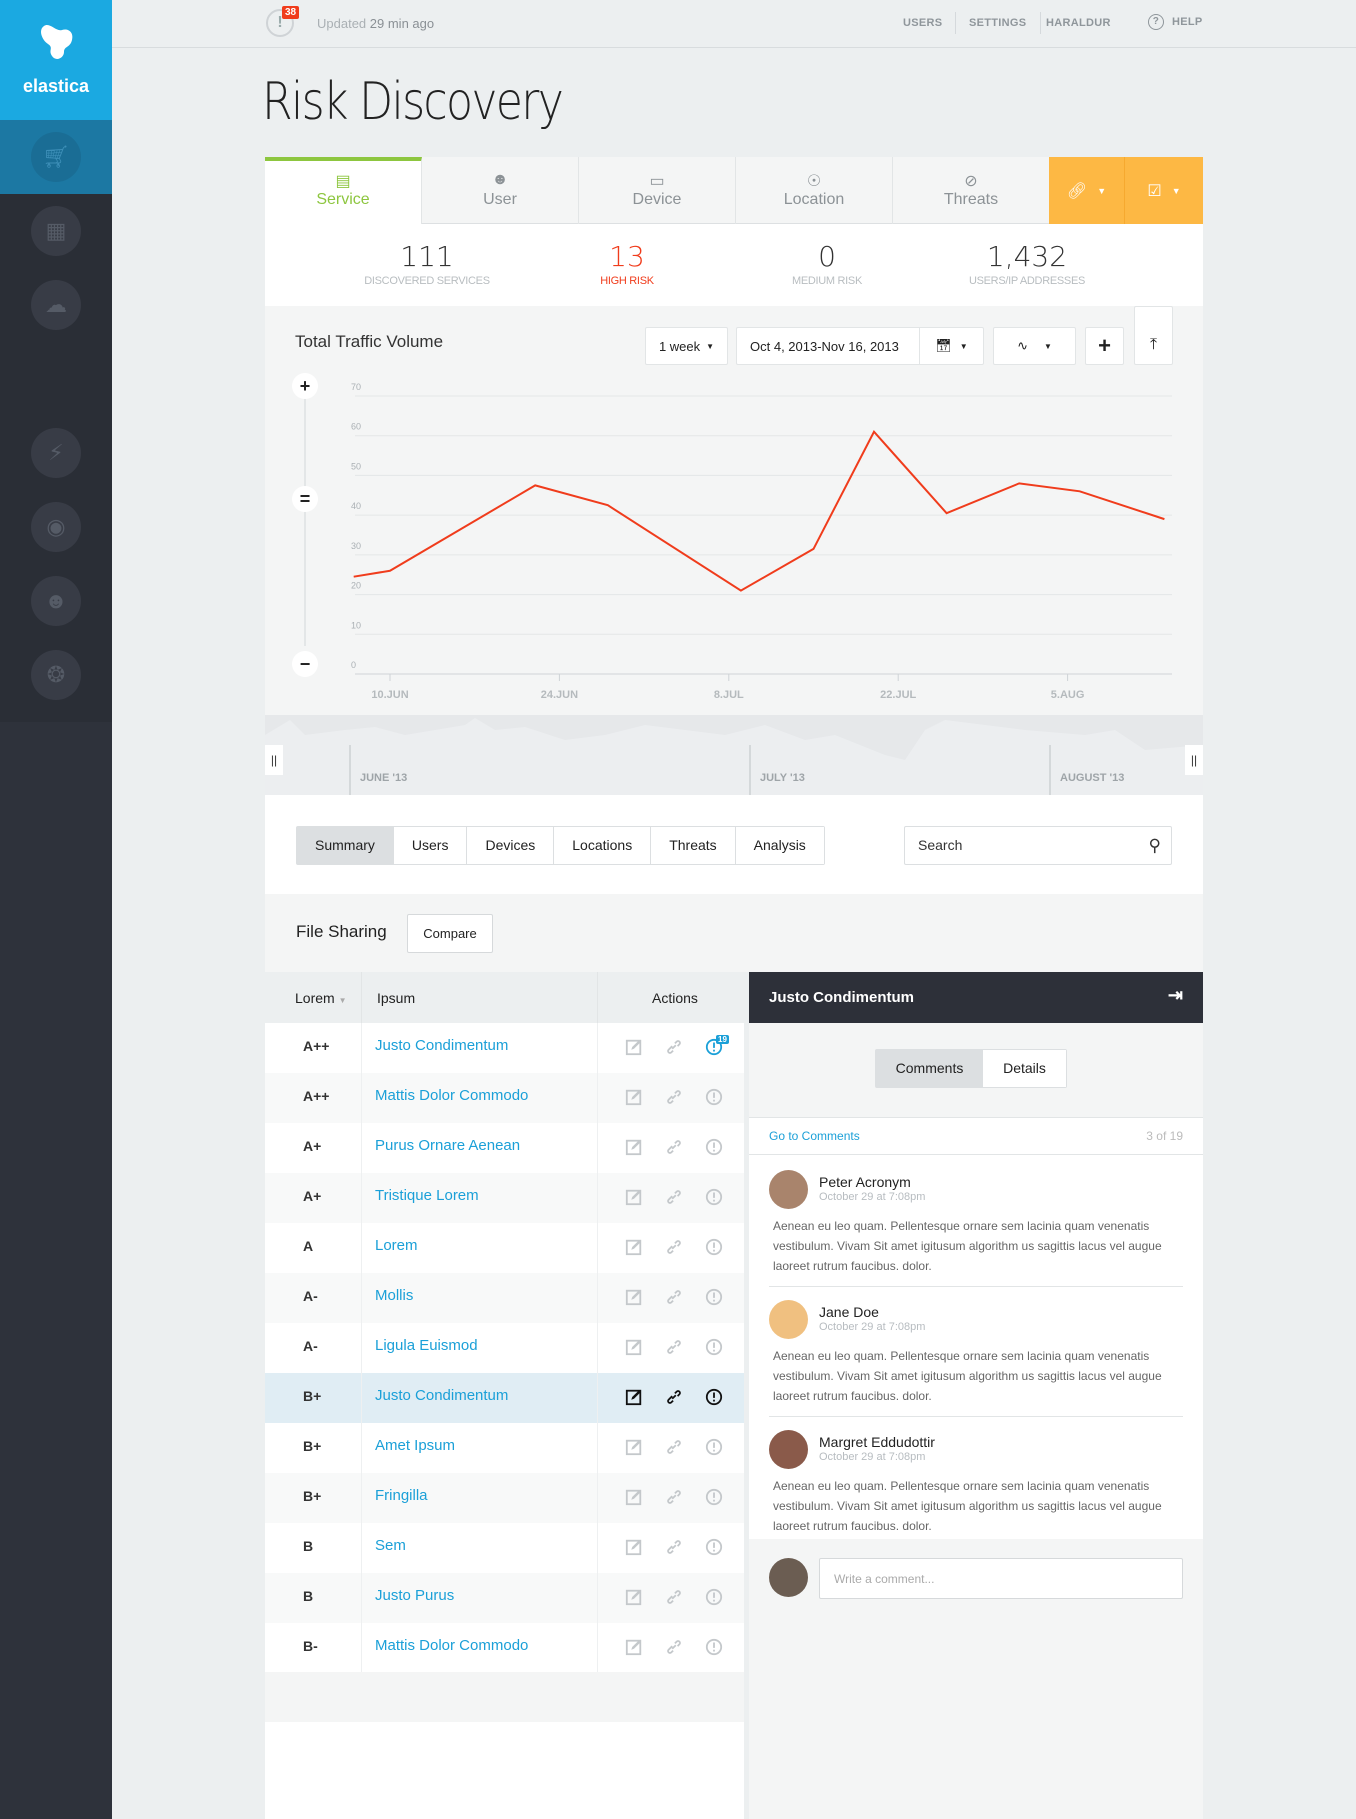 The width and height of the screenshot is (1356, 1819). Describe the element at coordinates (603, 845) in the screenshot. I see `subtab-locations: Locations` at that location.